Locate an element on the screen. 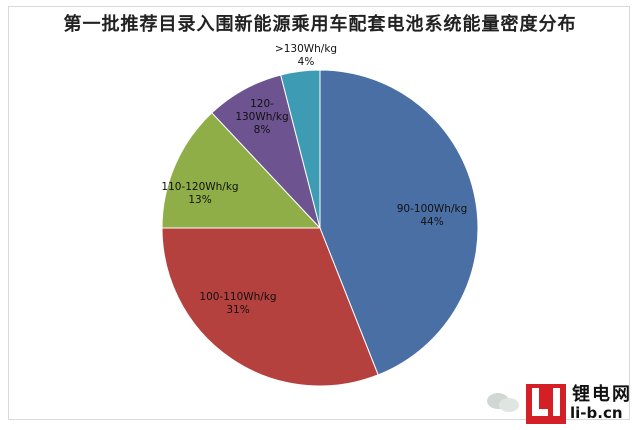  slice-label-5: >130Wh/kg 4% is located at coordinates (306, 55).